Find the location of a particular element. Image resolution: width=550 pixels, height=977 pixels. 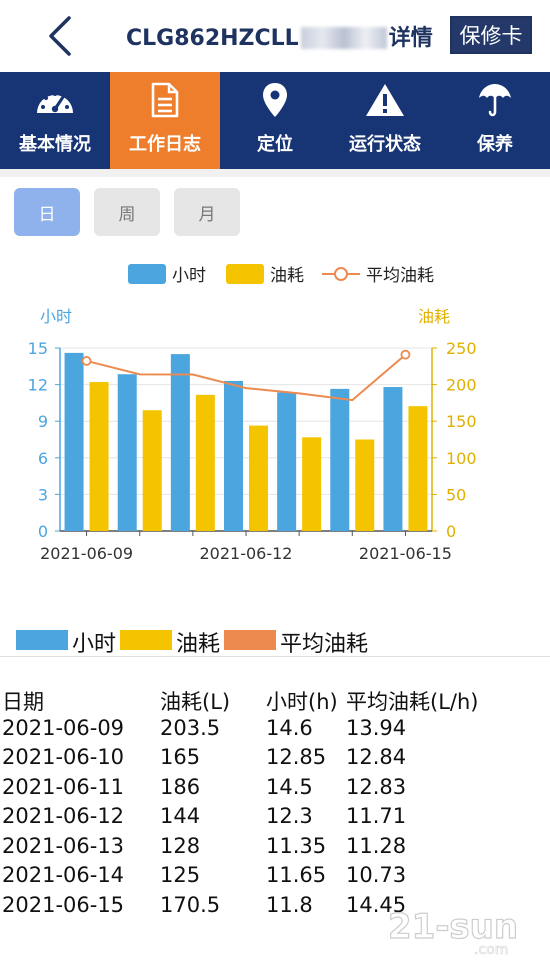

tab-label: 保养 is located at coordinates (495, 144).